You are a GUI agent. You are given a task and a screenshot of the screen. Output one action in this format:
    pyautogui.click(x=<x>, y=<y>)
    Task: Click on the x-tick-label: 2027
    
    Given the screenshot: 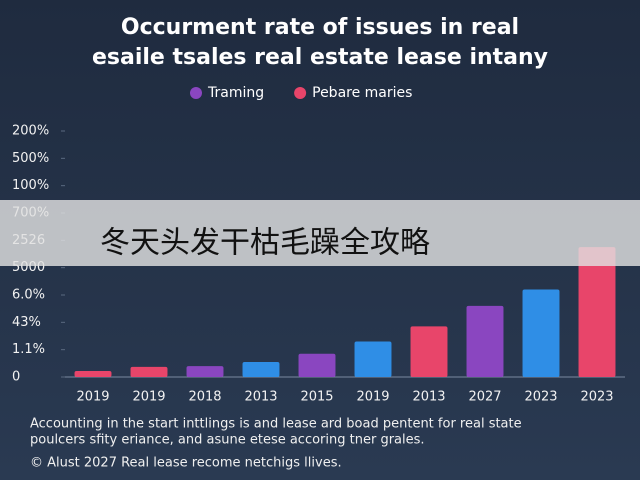 What is the action you would take?
    pyautogui.click(x=484, y=397)
    